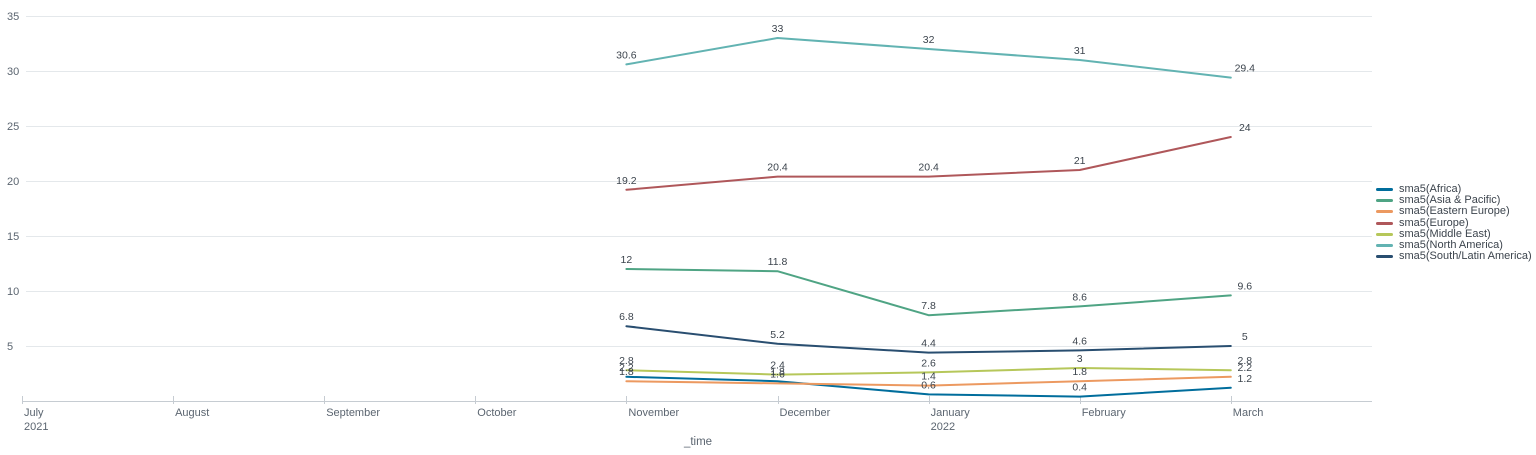 This screenshot has height=455, width=1536. What do you see at coordinates (928, 363) in the screenshot?
I see `data-label: 2.6` at bounding box center [928, 363].